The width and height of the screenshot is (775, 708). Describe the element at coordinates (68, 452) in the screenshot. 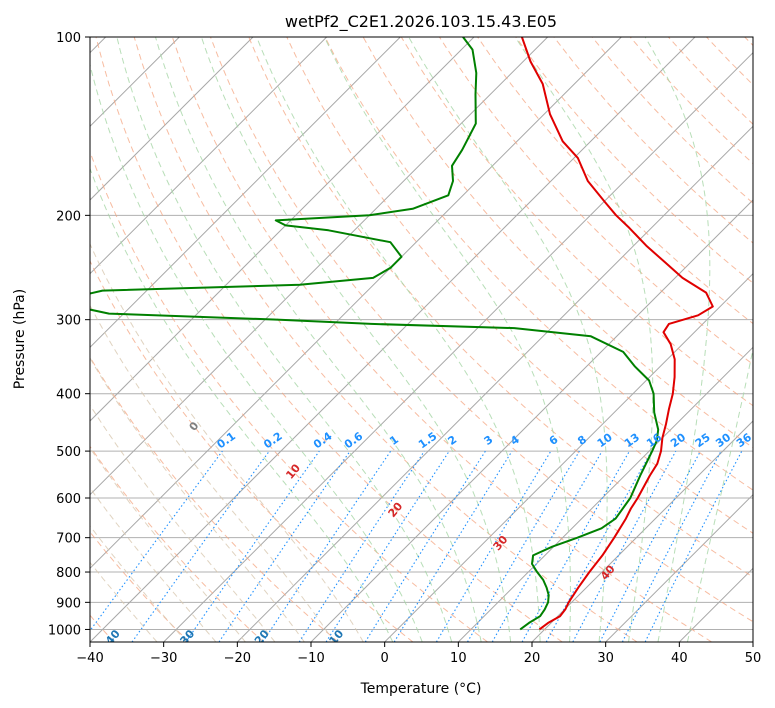

I see `y-tick-label: 500` at that location.